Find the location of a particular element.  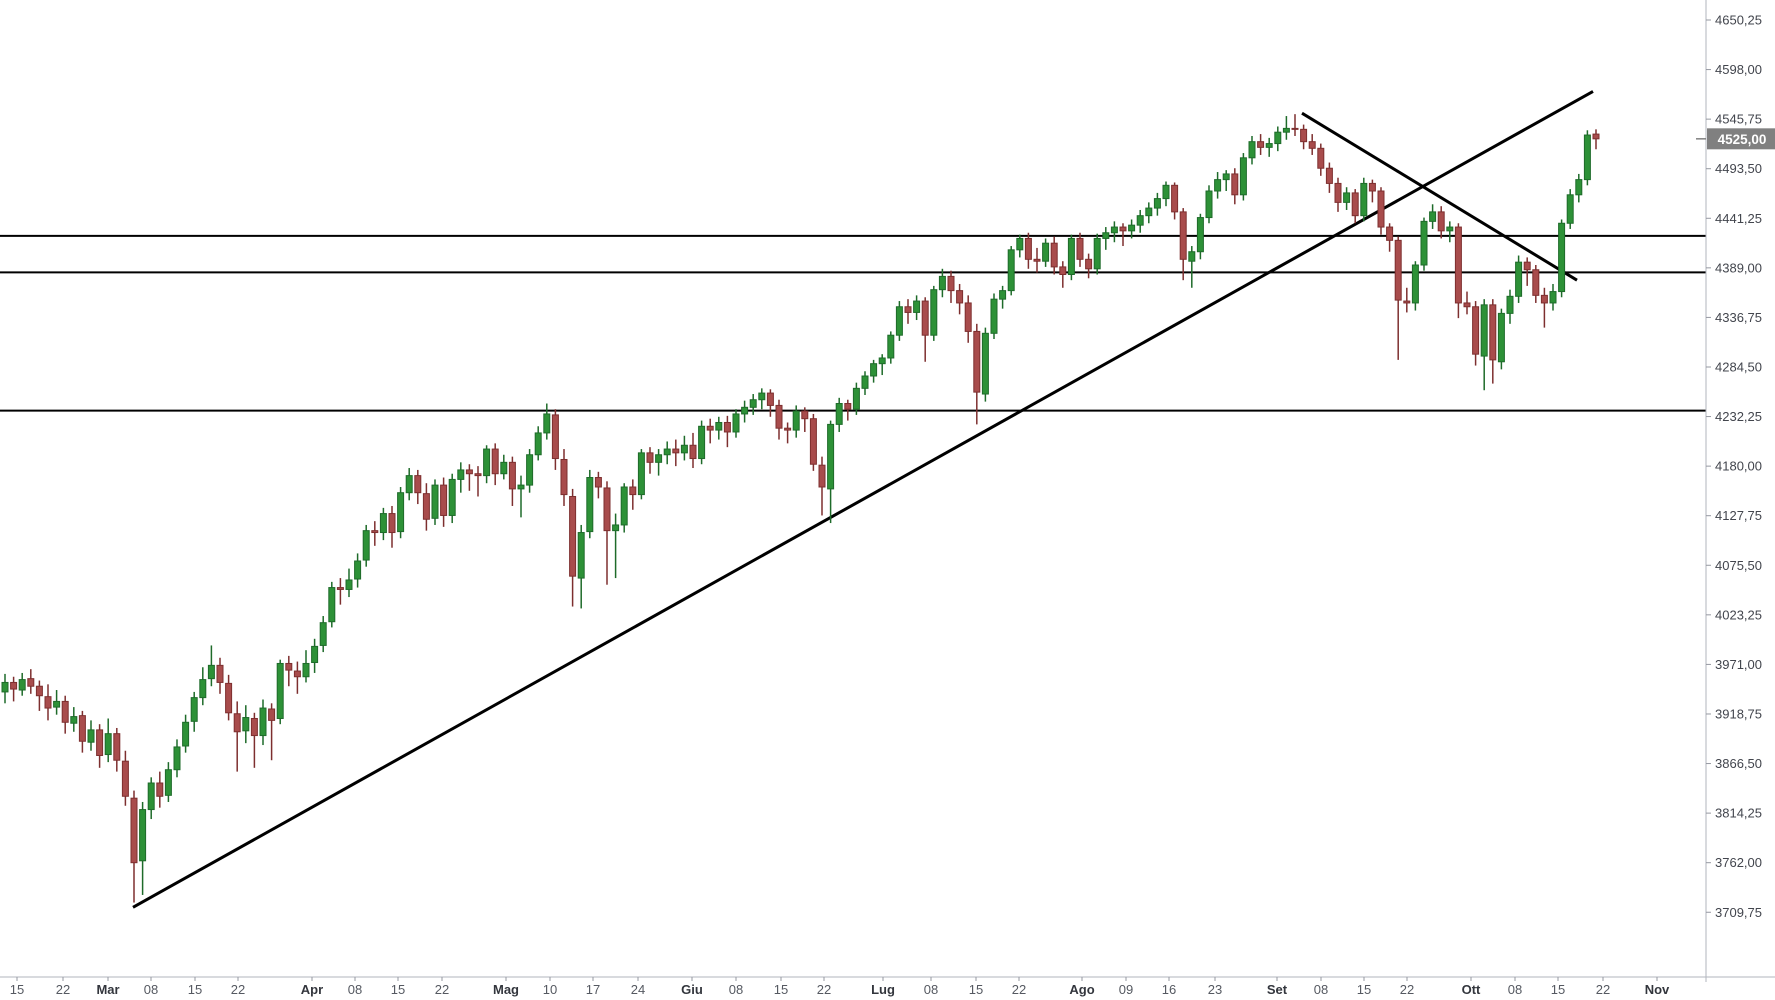

price-tick-label: 4023,25 is located at coordinates (1738, 614).